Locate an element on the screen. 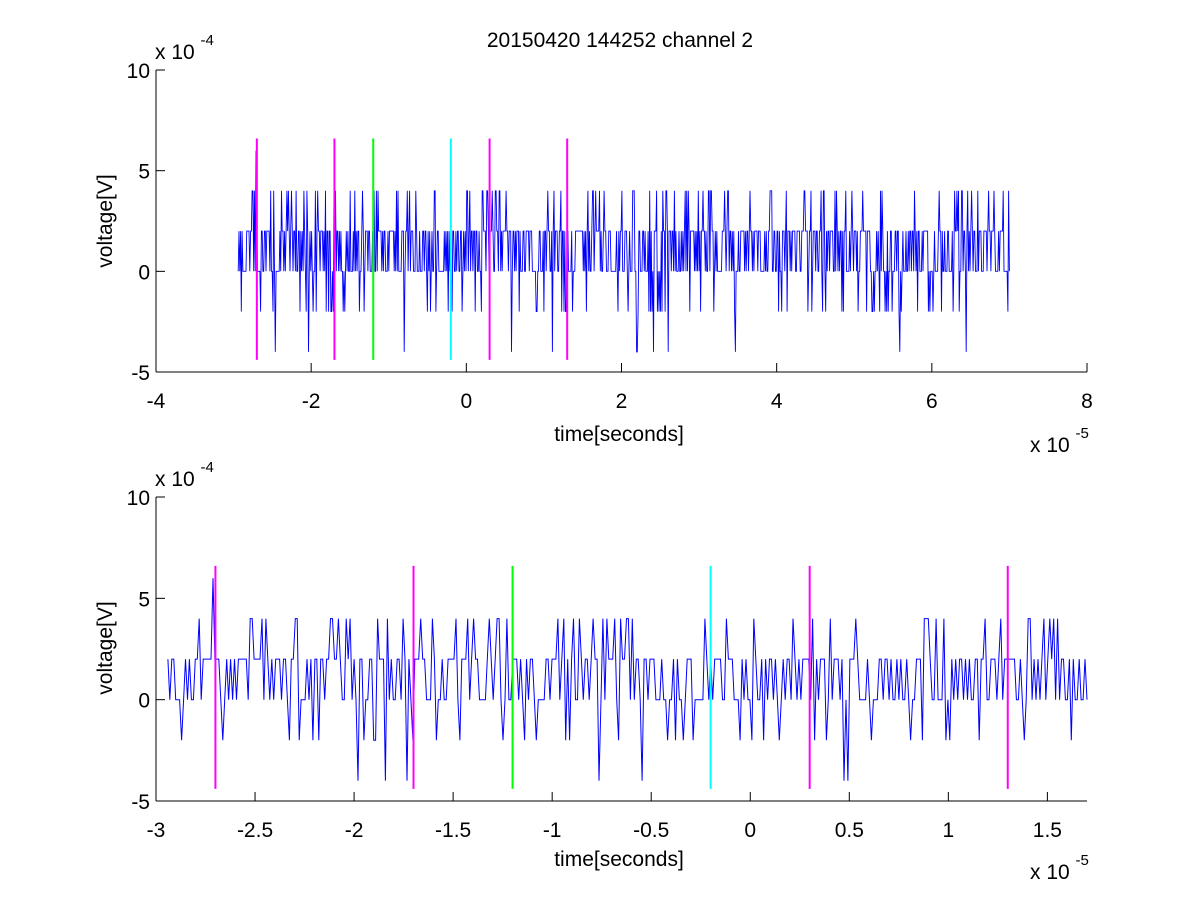 This screenshot has height=901, width=1200. top-x-multiplier: x 10 -5 is located at coordinates (1059, 441).